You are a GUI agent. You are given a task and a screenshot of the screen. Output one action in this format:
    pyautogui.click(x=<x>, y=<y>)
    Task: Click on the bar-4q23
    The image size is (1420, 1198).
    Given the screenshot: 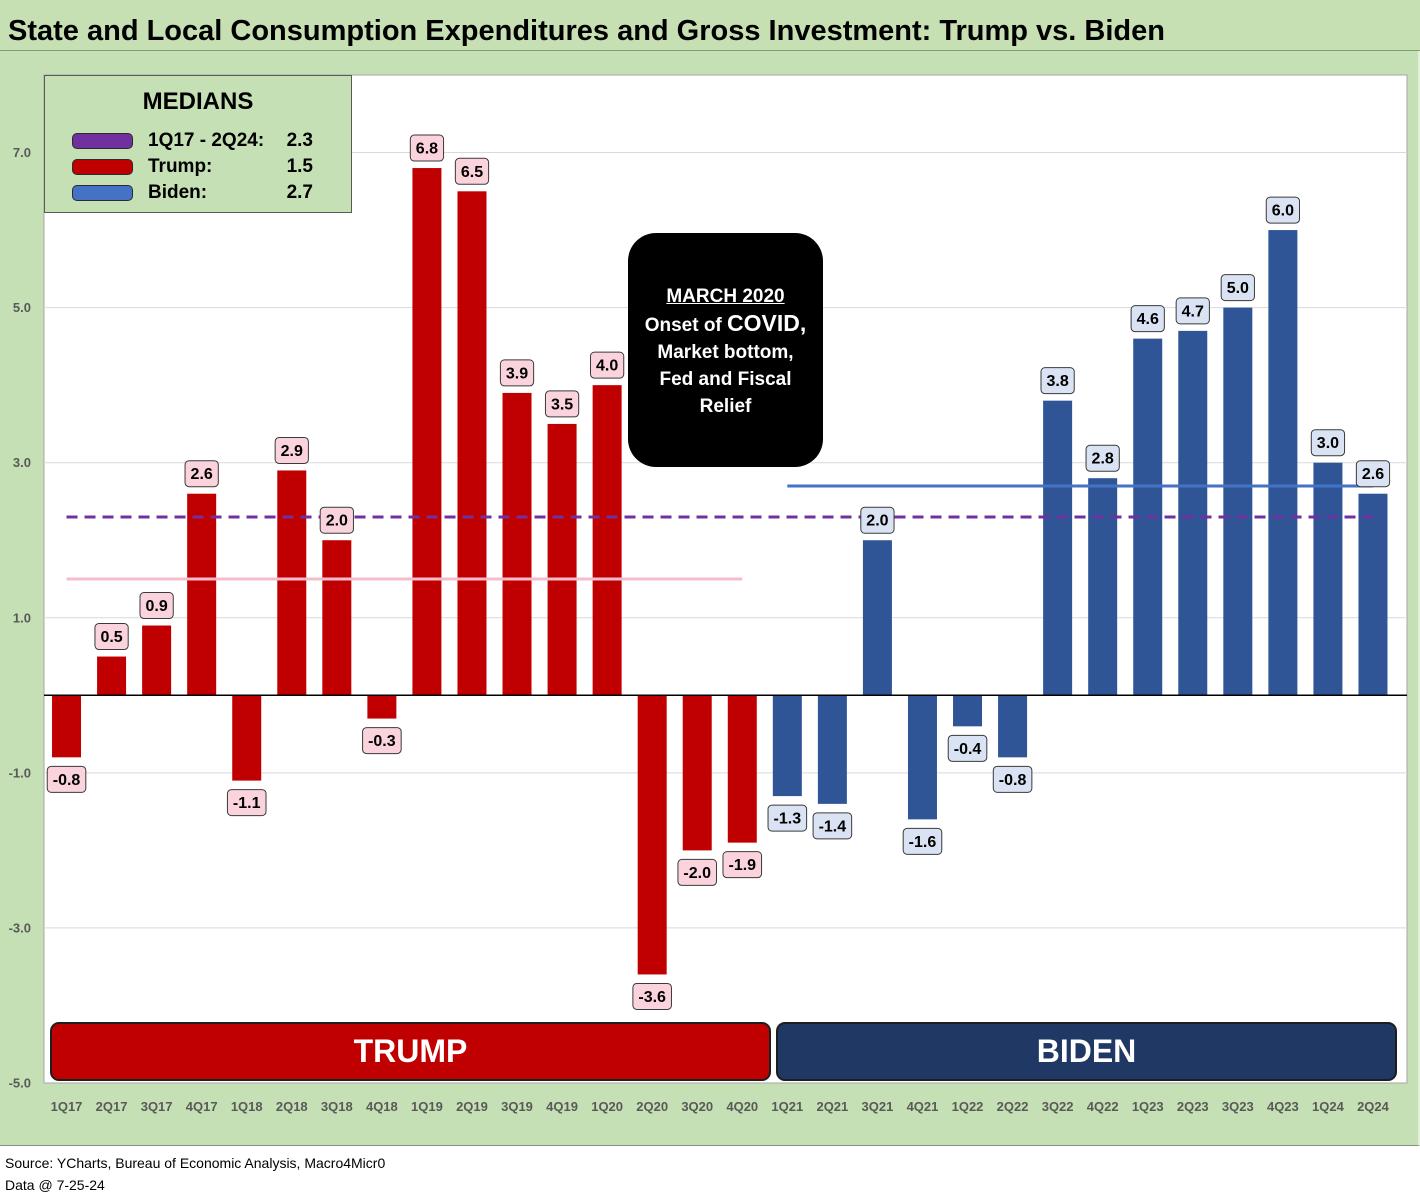 What is the action you would take?
    pyautogui.click(x=1283, y=463)
    